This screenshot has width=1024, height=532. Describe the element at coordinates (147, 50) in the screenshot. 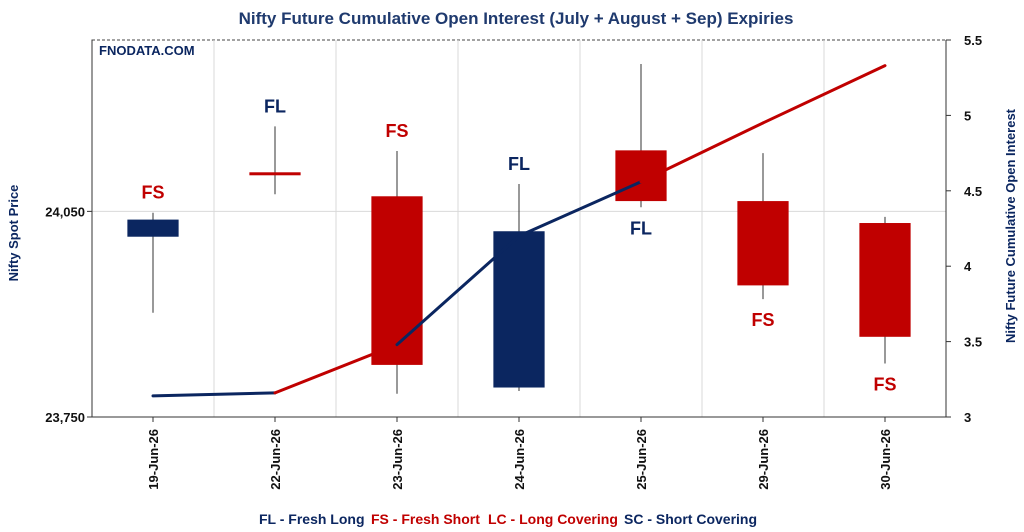

I see `watermark: FNODATA.COM` at that location.